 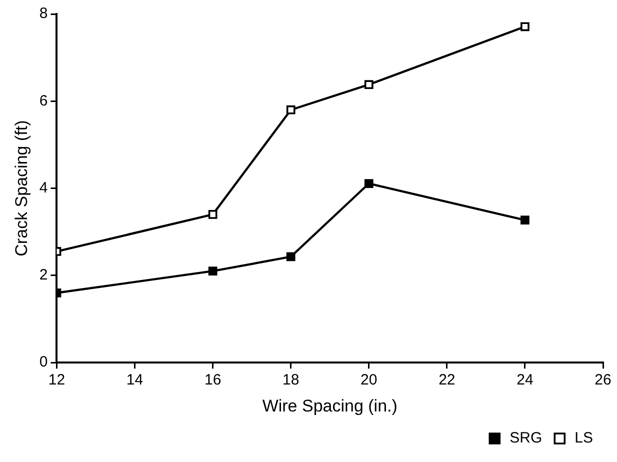 What do you see at coordinates (43, 13) in the screenshot?
I see `y-tick-label: 8` at bounding box center [43, 13].